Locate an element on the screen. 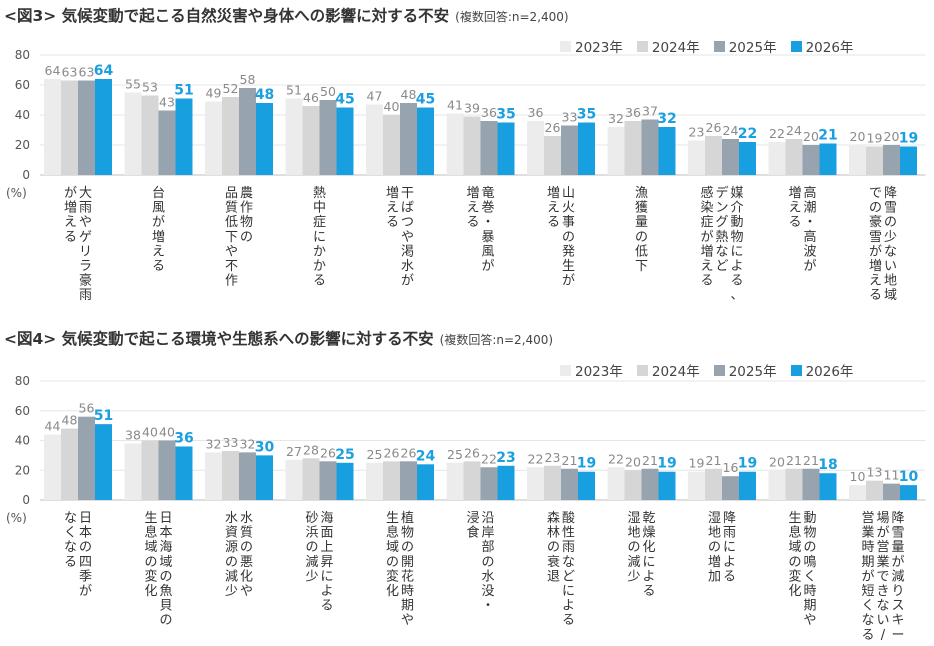 Image resolution: width=934 pixels, height=646 pixels. category-label-char: 源 is located at coordinates (231, 547).